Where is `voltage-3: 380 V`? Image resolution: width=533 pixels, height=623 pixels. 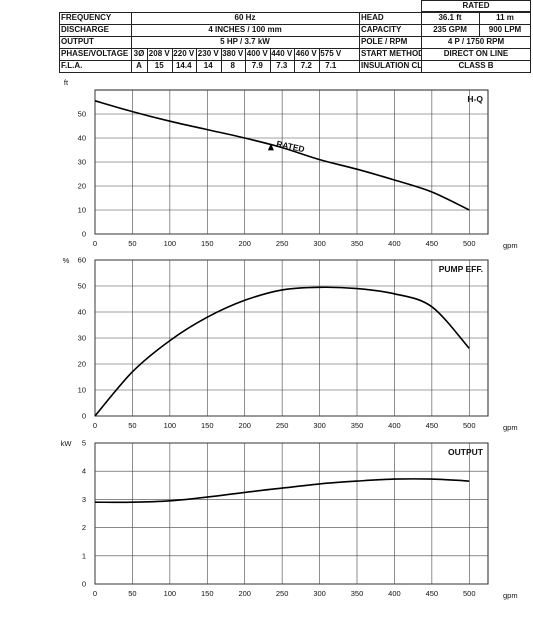
voltage-3: 380 V is located at coordinates (233, 53).